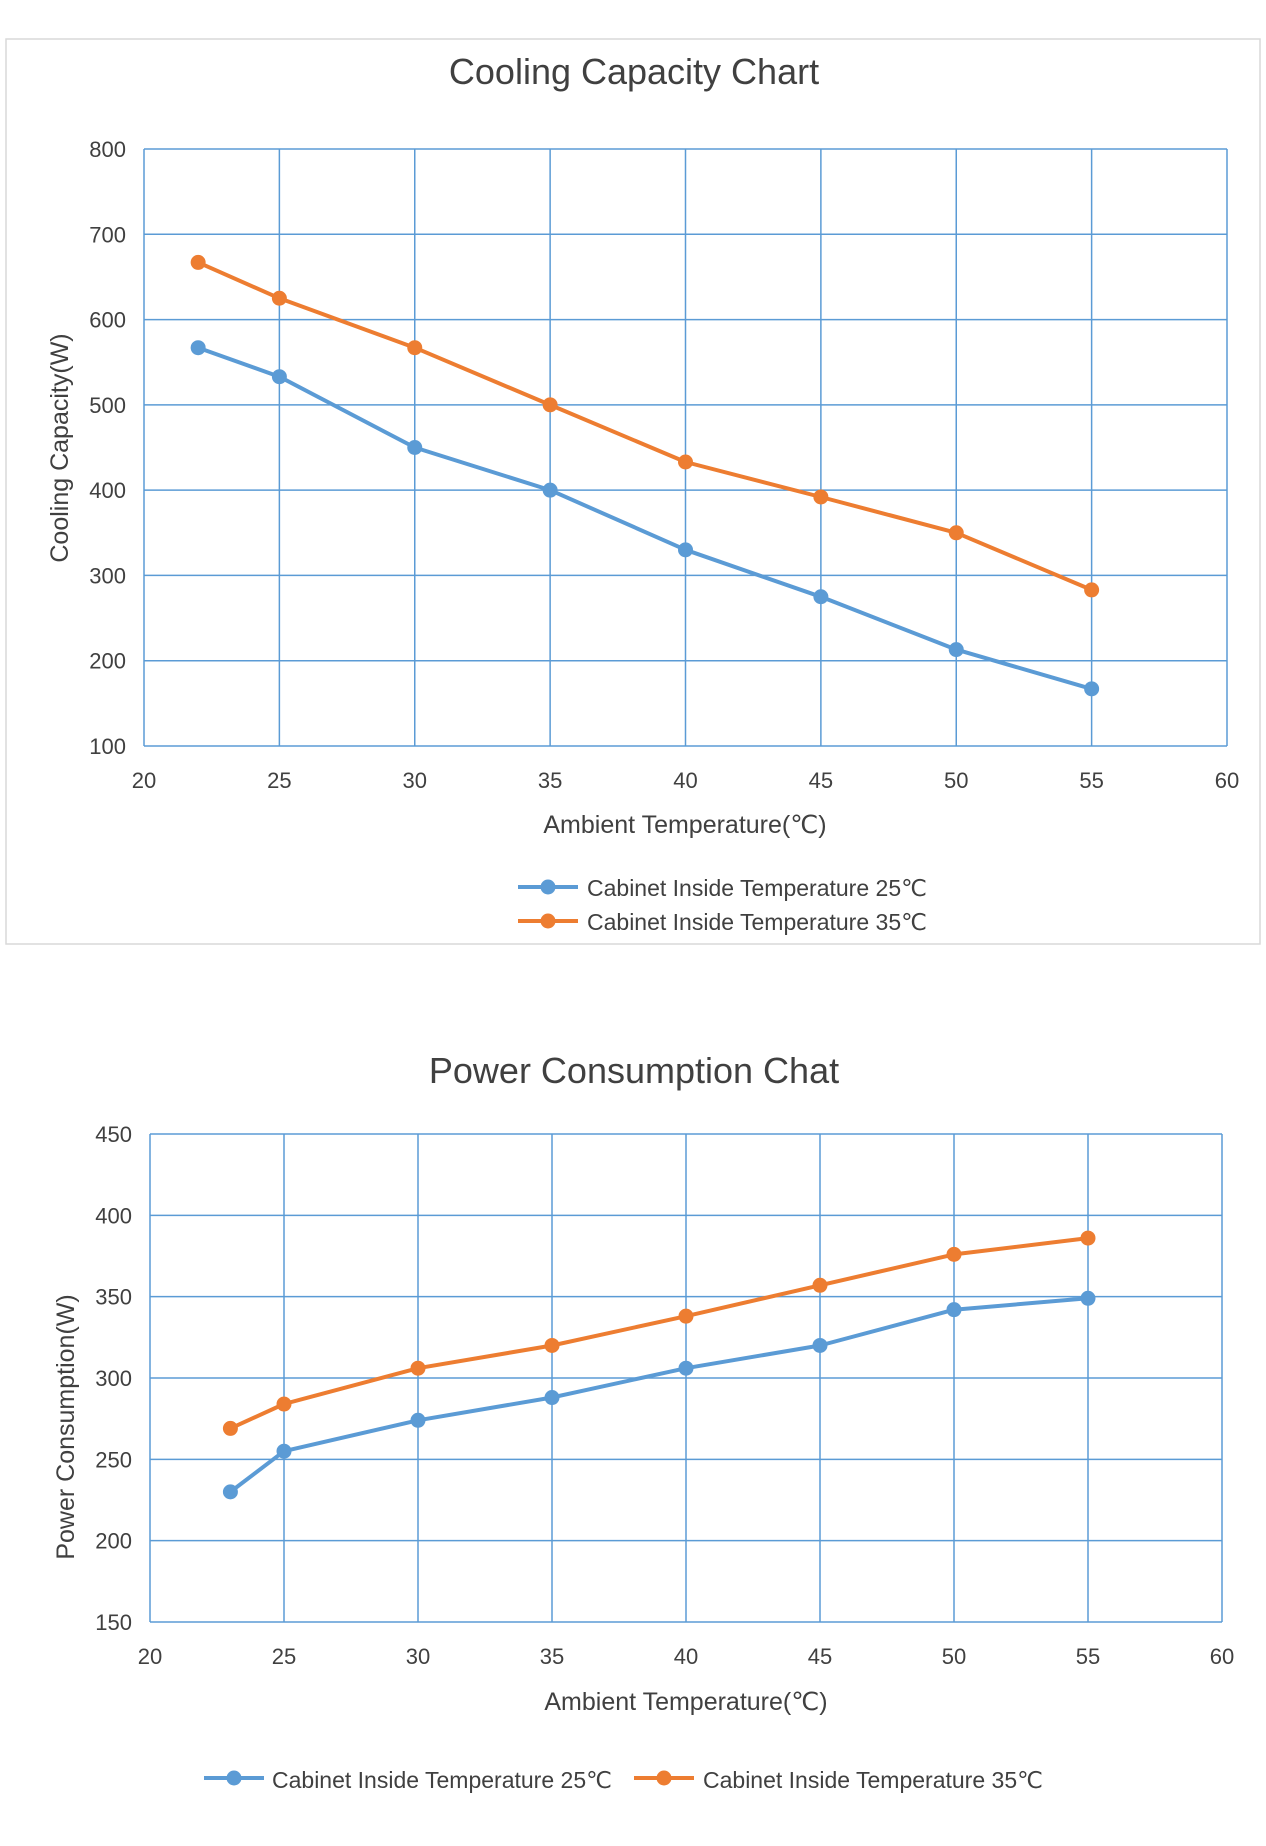 This screenshot has width=1266, height=1846. Describe the element at coordinates (757, 888) in the screenshot. I see `cooling-legend-label-1: Cabinet Inside Temperature 25℃` at that location.